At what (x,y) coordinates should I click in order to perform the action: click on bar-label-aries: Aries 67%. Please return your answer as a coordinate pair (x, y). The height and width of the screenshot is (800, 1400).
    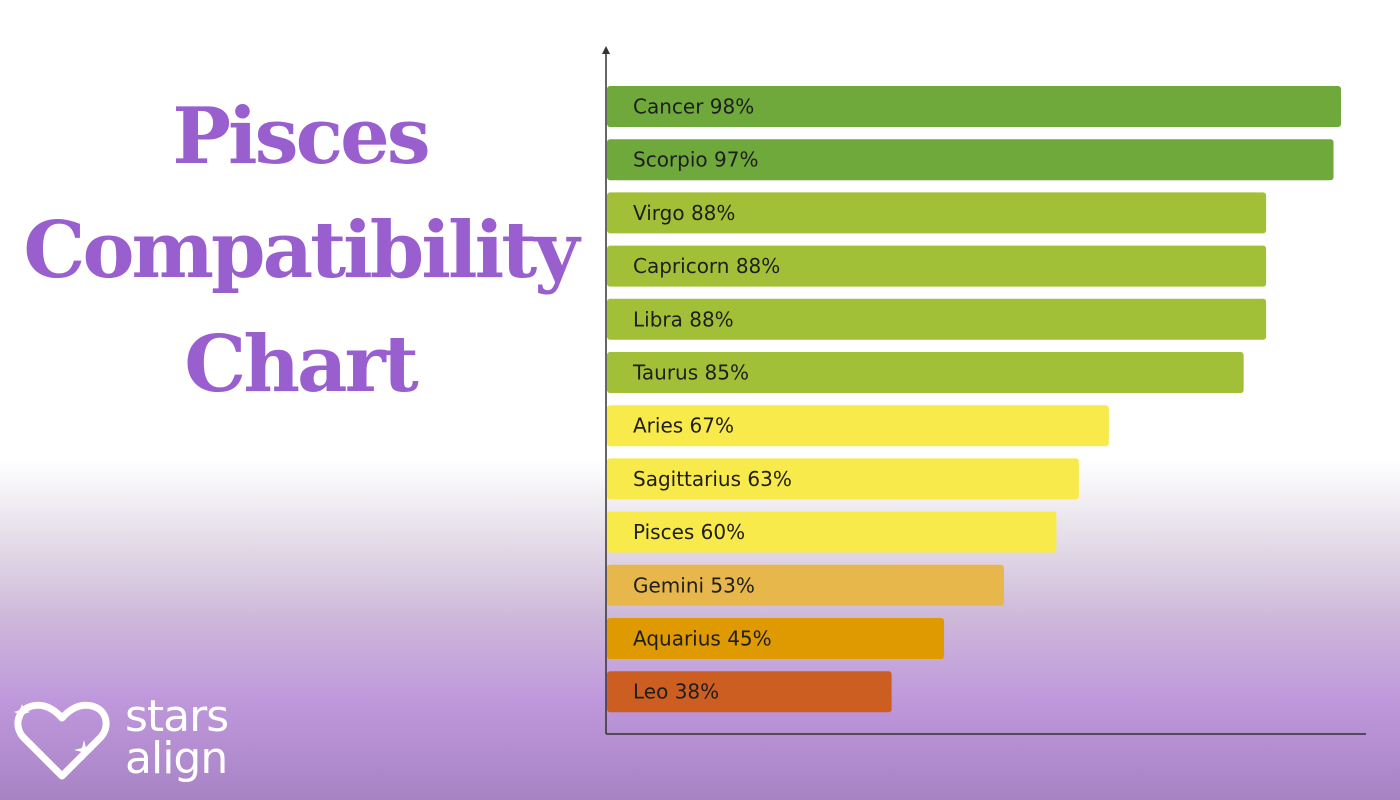
    Looking at the image, I should click on (683, 426).